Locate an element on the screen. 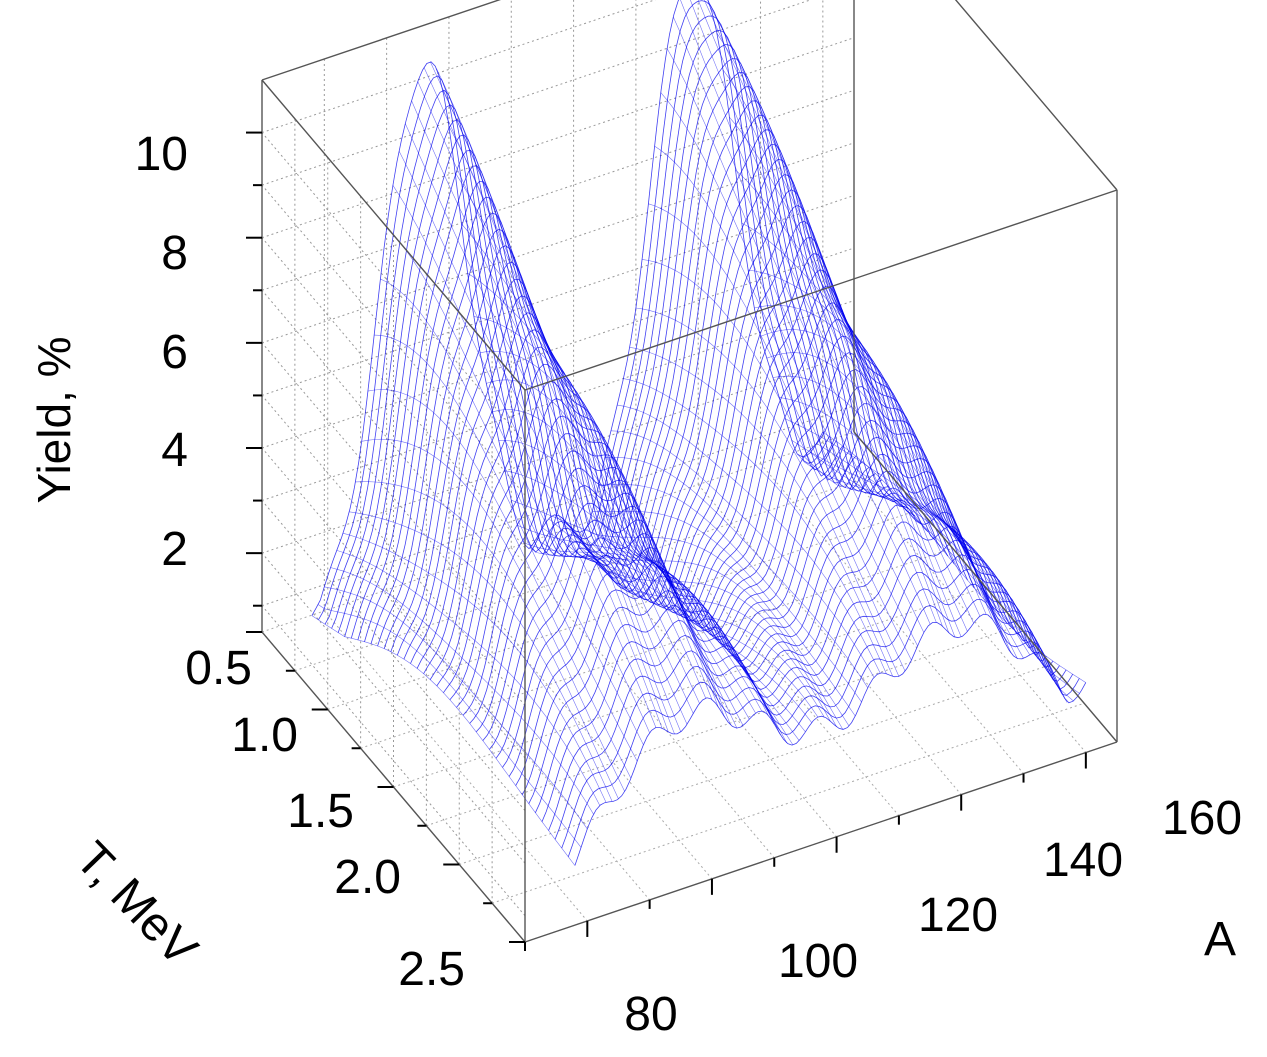 The width and height of the screenshot is (1267, 1057). z-tick-label: 8 is located at coordinates (174, 253).